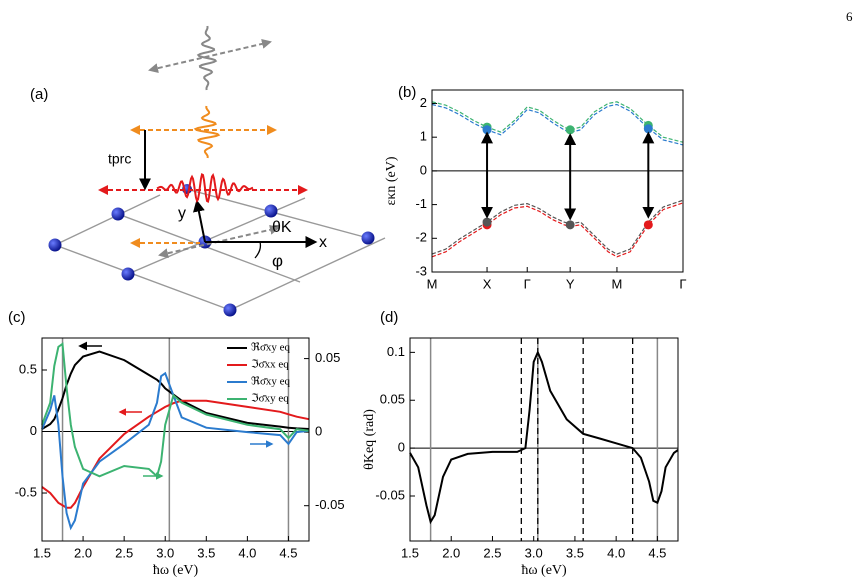 The width and height of the screenshot is (859, 581). What do you see at coordinates (423, 136) in the screenshot?
I see `y-tick-label: 1` at bounding box center [423, 136].